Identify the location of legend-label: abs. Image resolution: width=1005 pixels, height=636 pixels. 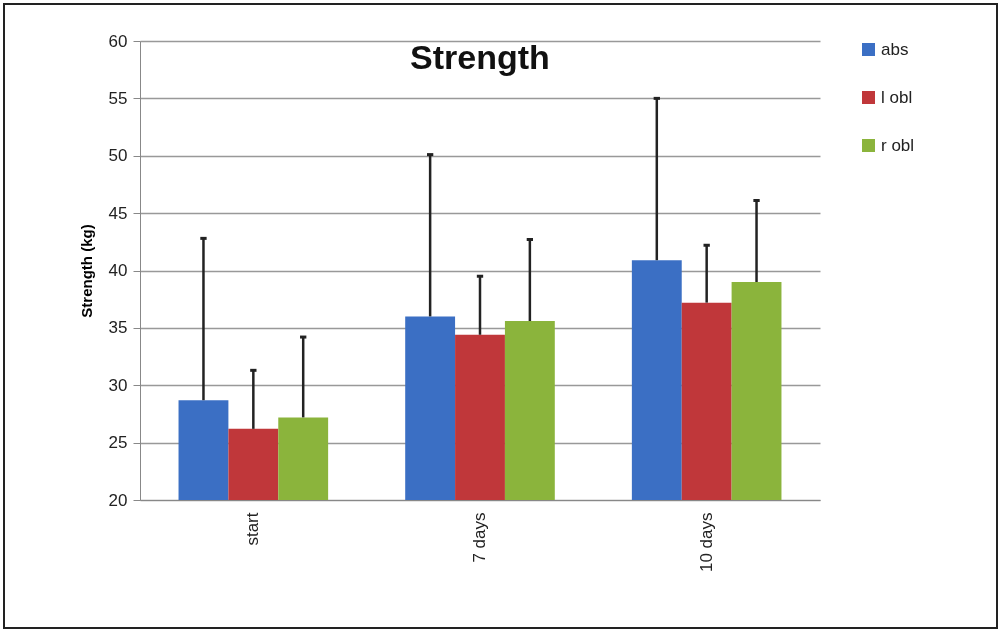
(895, 49).